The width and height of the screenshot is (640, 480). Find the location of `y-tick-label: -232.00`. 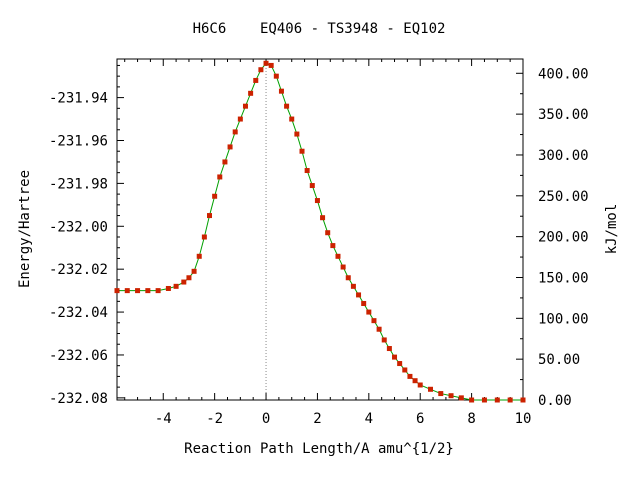

y-tick-label: -232.00 is located at coordinates (78, 227).